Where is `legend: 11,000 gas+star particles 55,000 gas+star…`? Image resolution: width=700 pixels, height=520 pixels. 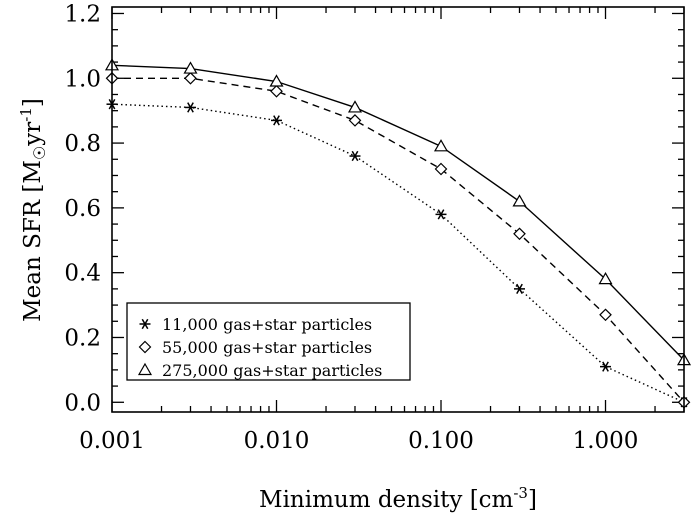
legend: 11,000 gas+star particles 55,000 gas+star… is located at coordinates (268, 341).